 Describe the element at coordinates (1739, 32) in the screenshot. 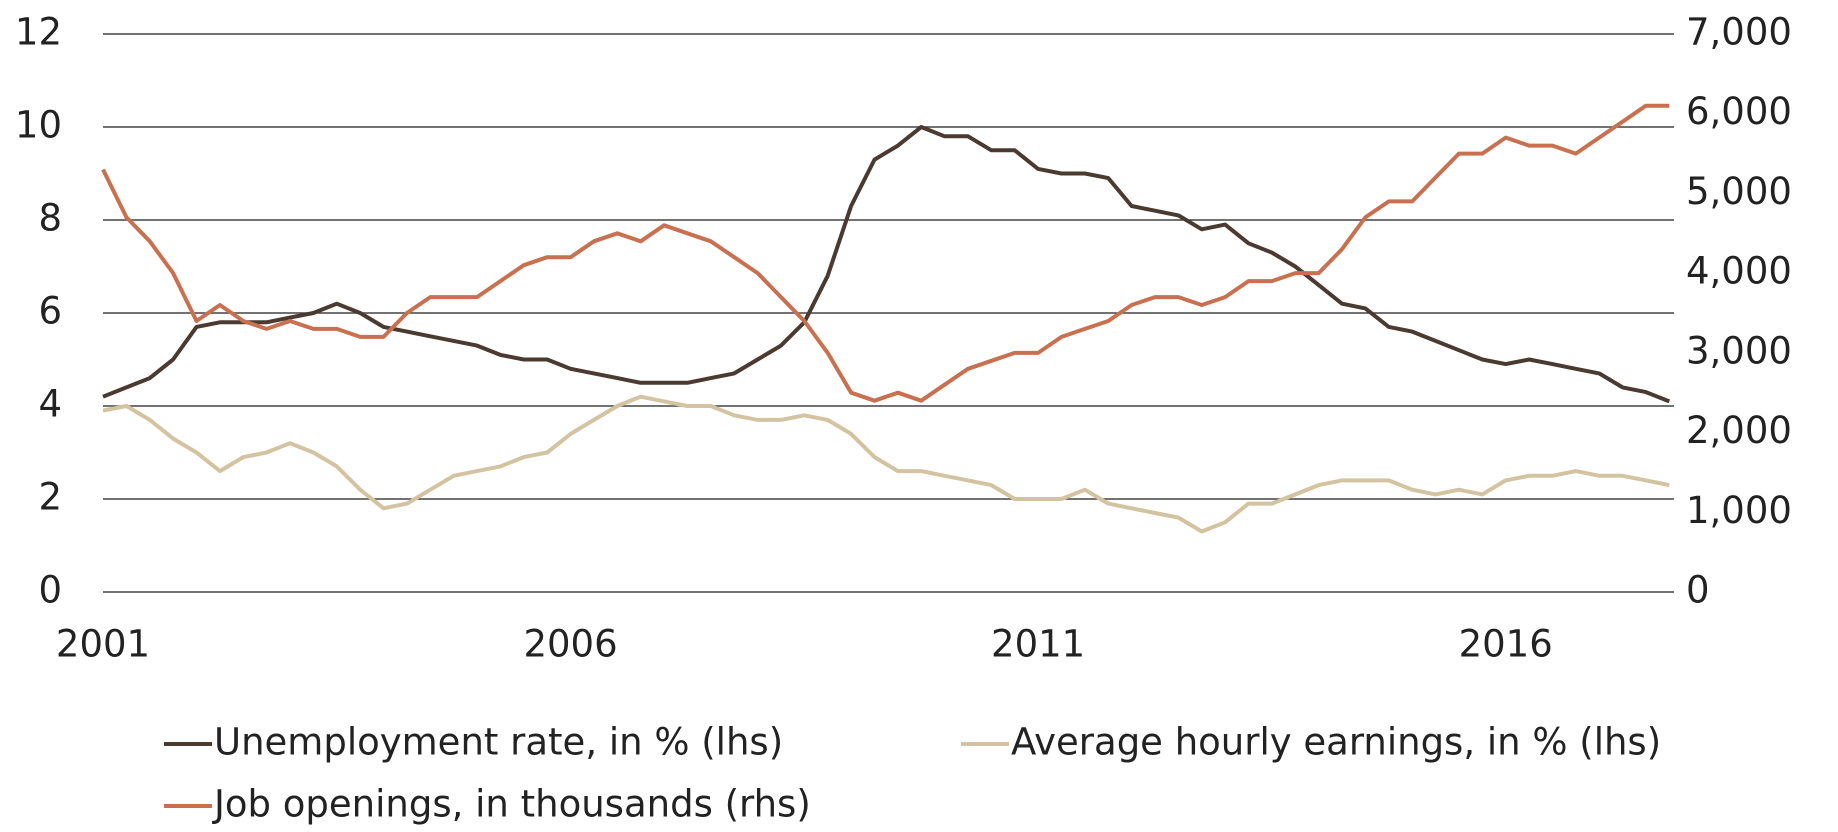

I see `y2-tick-label: 7,000` at that location.